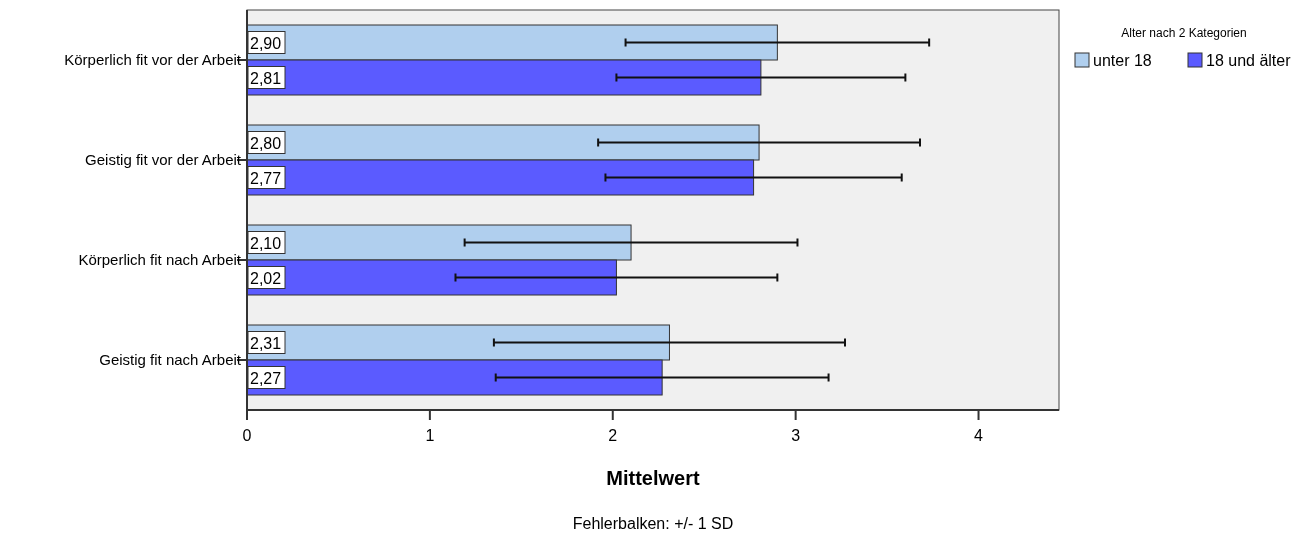 This screenshot has width=1309, height=543. I want to click on y-tick-label: Körperlich fit vor der Arbeit, so click(153, 59).